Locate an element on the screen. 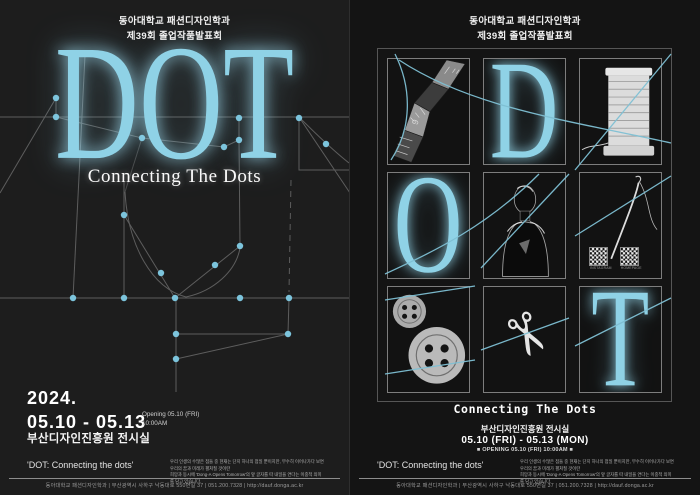 This screenshot has width=700, height=495. opening-info: Opening 05.10 (FRI) 10:00AM is located at coordinates (170, 419).